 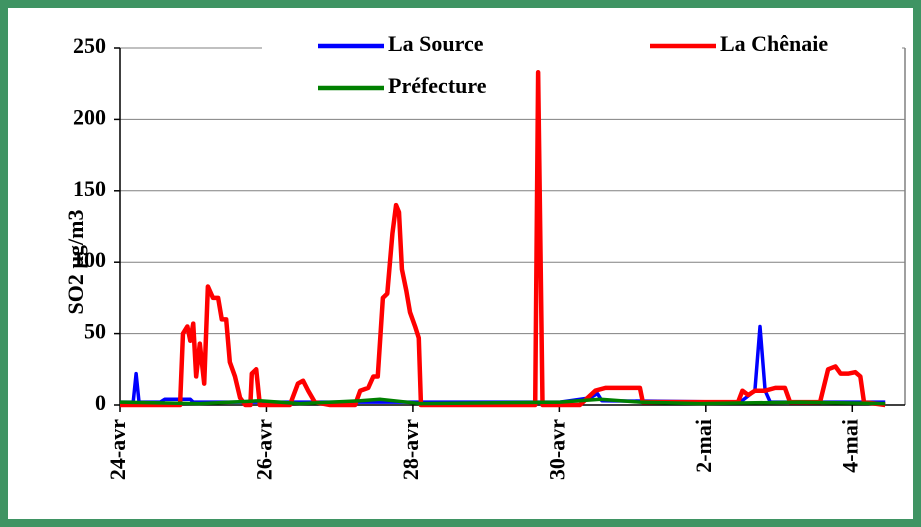 What do you see at coordinates (89, 116) in the screenshot?
I see `y-tick-label: 200` at bounding box center [89, 116].